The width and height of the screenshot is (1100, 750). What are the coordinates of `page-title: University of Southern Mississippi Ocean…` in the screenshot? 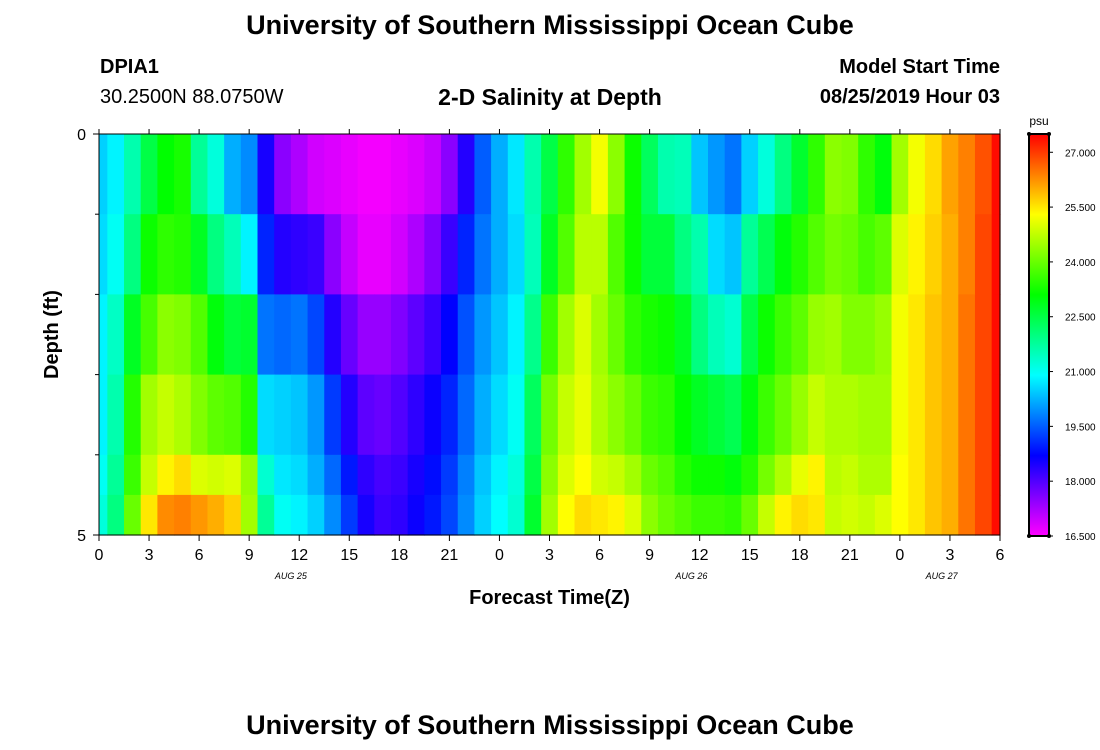 It's located at (550, 25).